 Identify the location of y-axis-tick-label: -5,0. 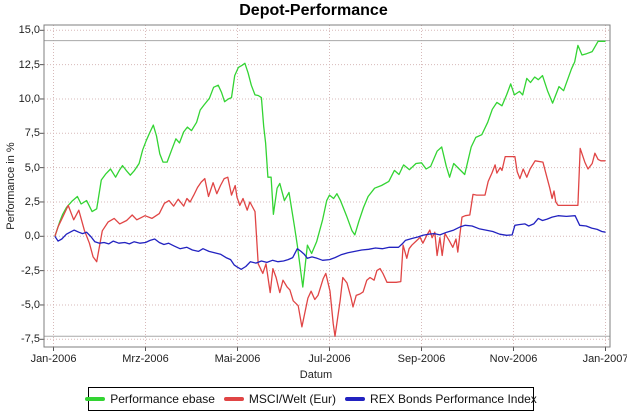
(30, 304).